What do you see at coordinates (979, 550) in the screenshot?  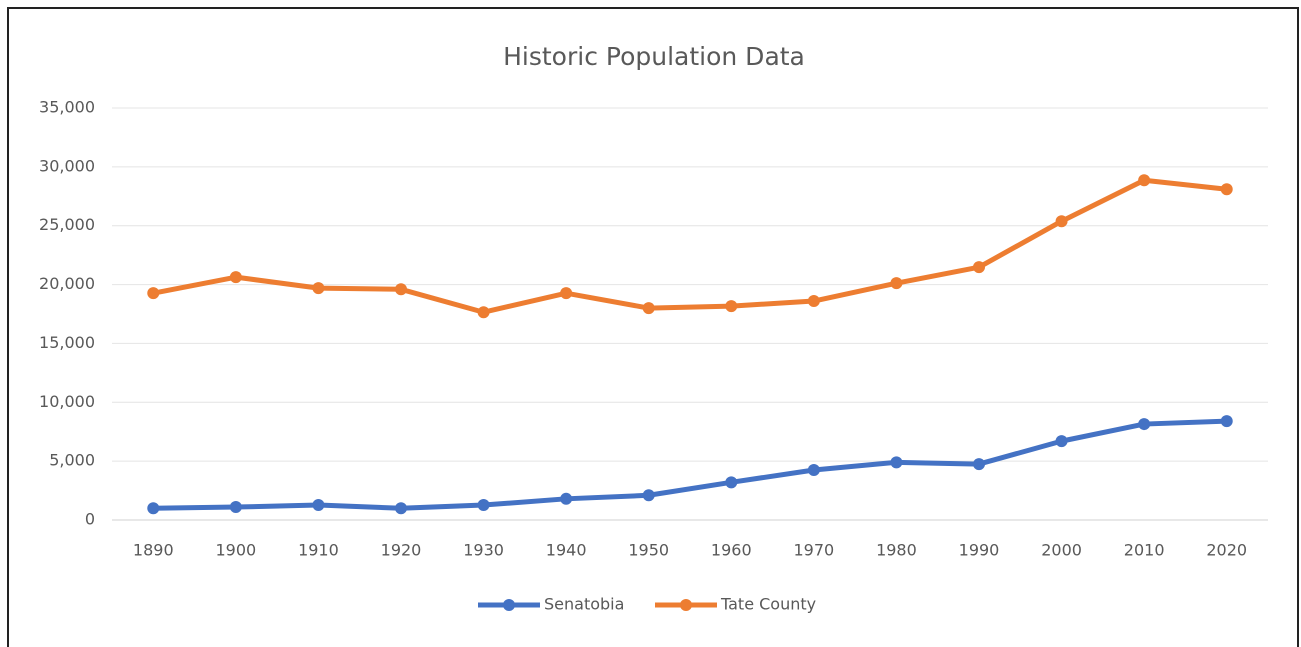 I see `x-tick-label: 1990` at bounding box center [979, 550].